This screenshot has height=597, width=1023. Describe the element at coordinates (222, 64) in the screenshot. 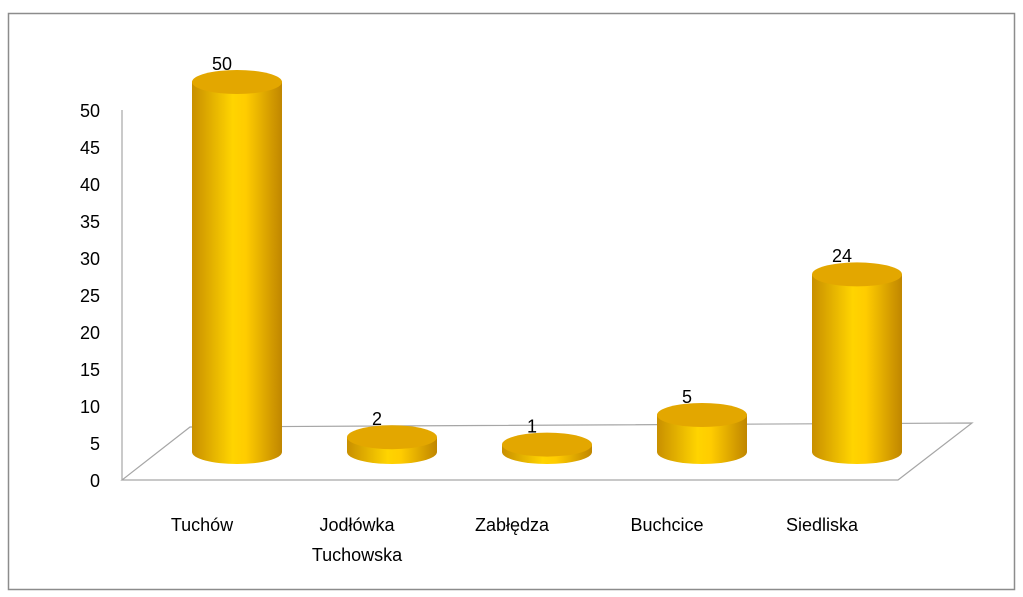

I see `data-label: 50` at that location.